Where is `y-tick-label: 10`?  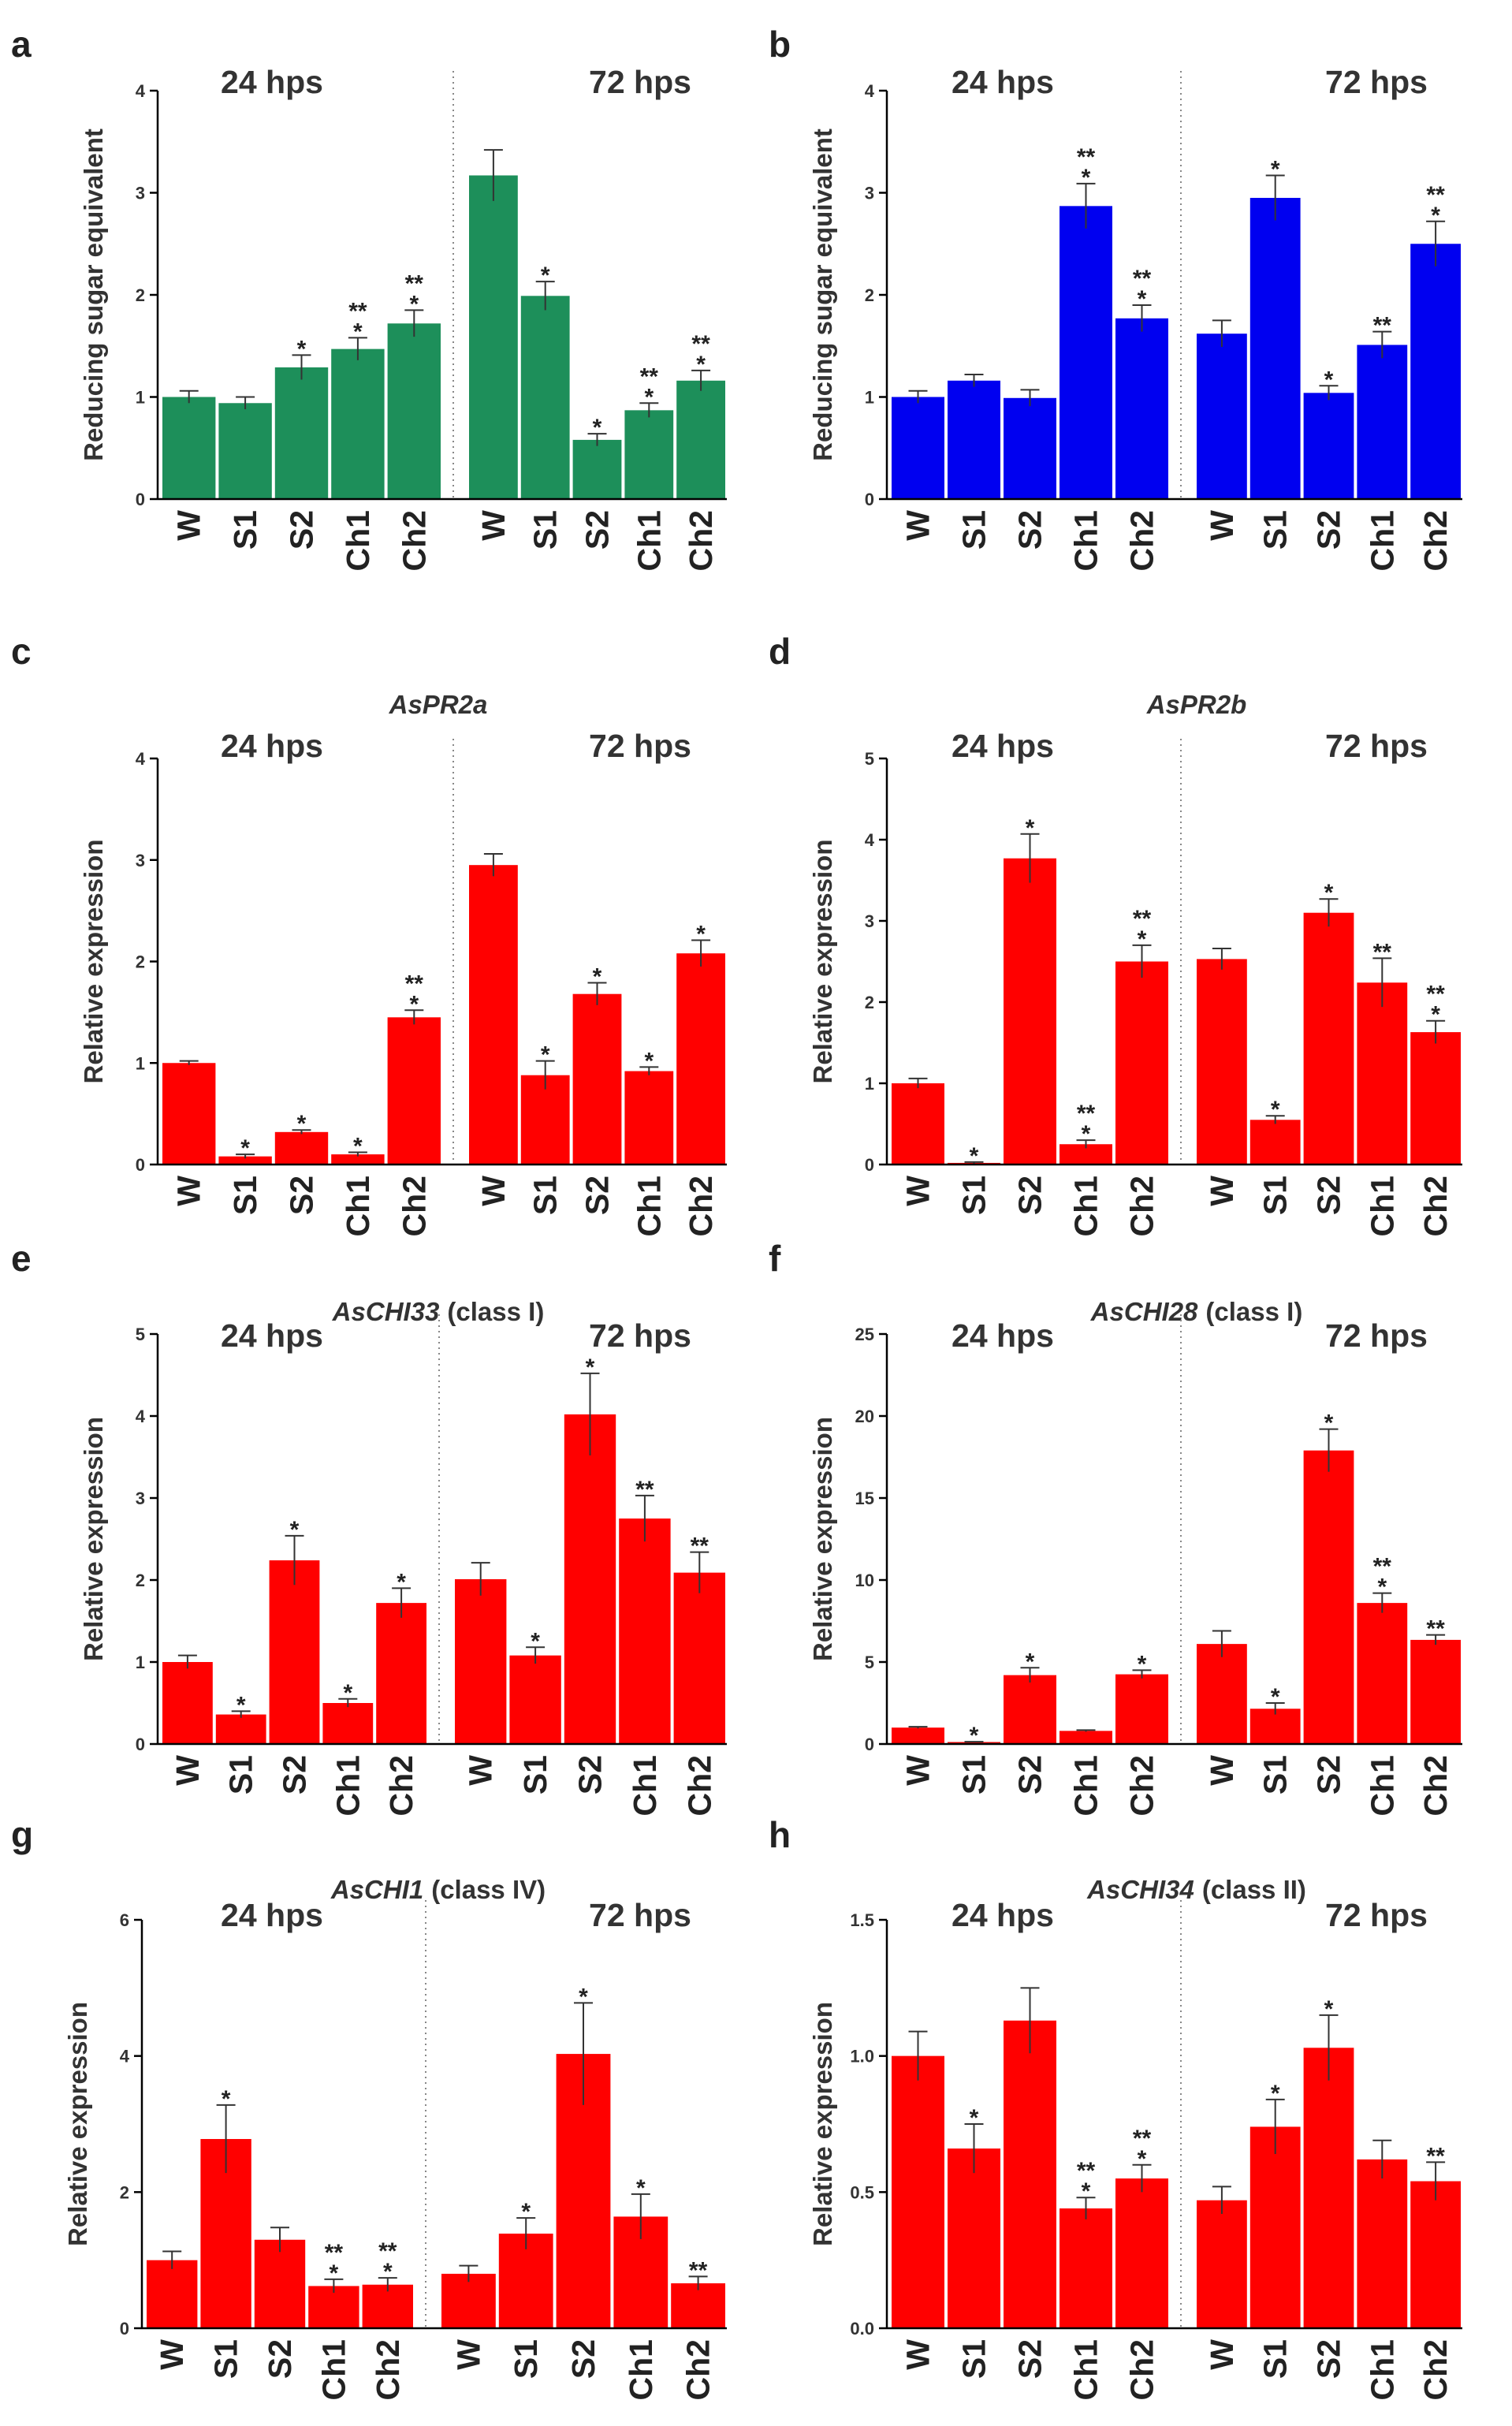 y-tick-label: 10 is located at coordinates (865, 1580).